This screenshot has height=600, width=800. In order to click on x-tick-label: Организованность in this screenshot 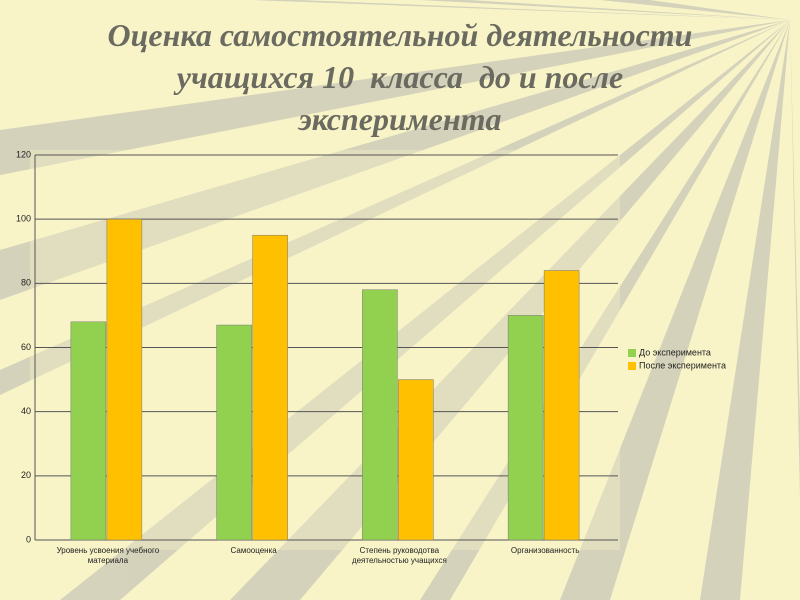, I will do `click(545, 550)`.